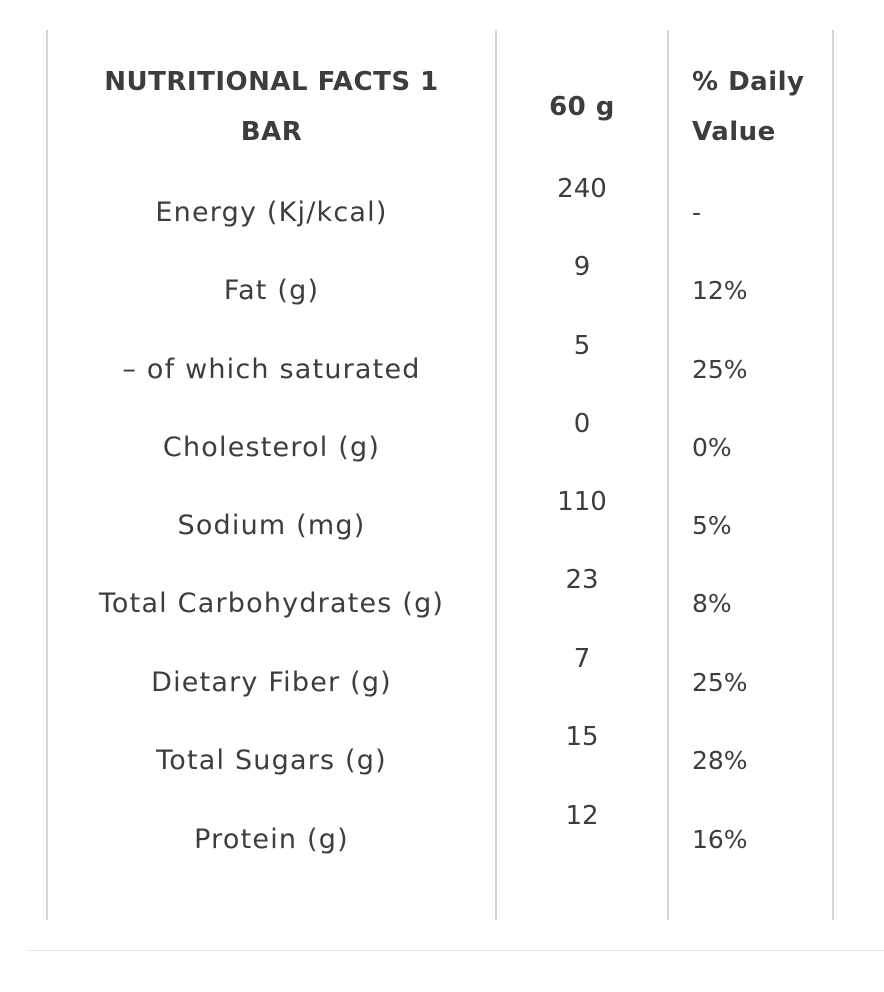 This screenshot has height=992, width=884. What do you see at coordinates (762, 107) in the screenshot?
I see `header-daily-value: % Daily Value` at bounding box center [762, 107].